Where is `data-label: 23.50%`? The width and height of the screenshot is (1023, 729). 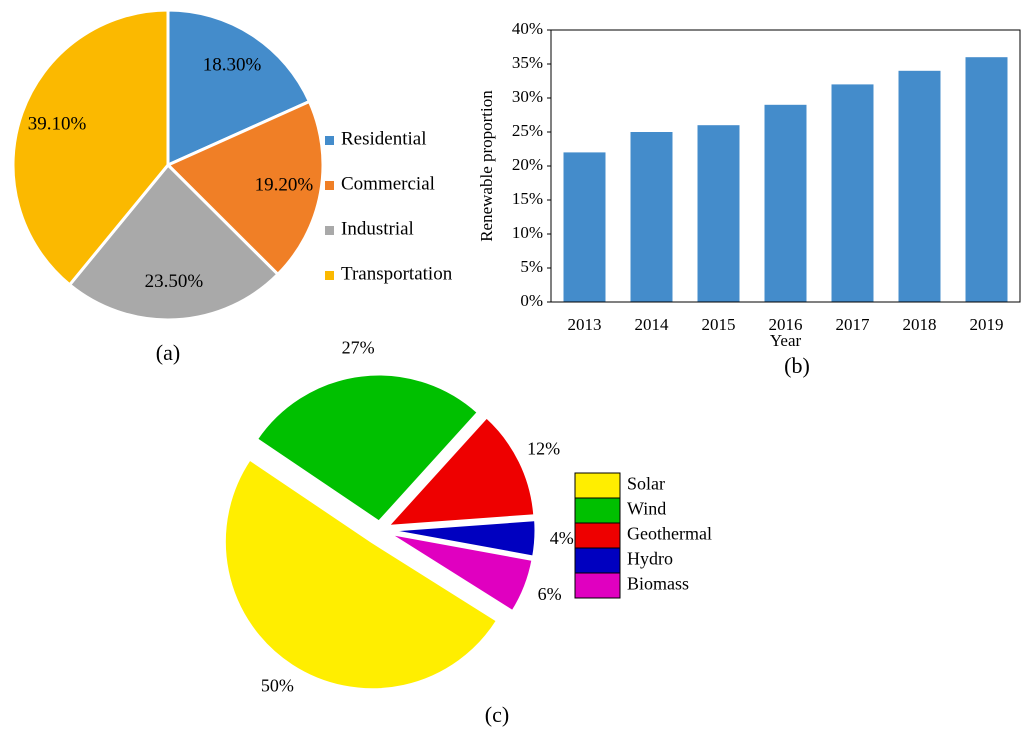 data-label: 23.50% is located at coordinates (174, 281).